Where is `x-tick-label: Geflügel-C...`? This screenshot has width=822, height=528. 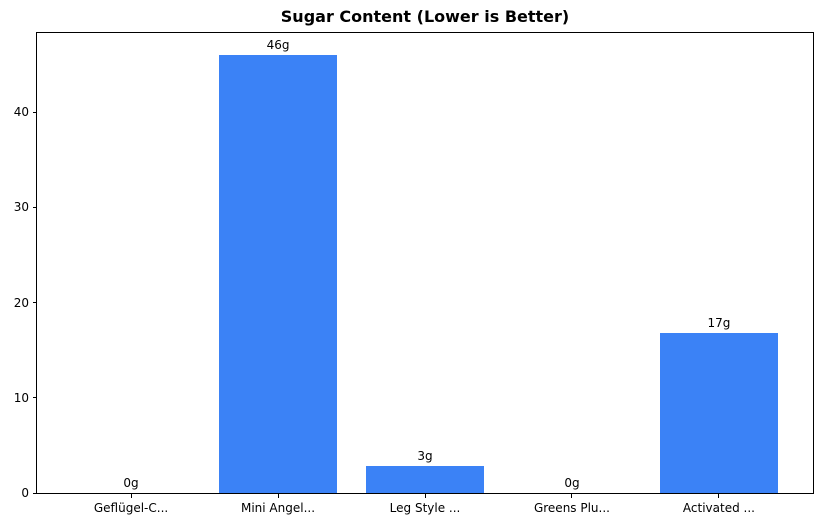 x-tick-label: Geflügel-C... is located at coordinates (131, 508).